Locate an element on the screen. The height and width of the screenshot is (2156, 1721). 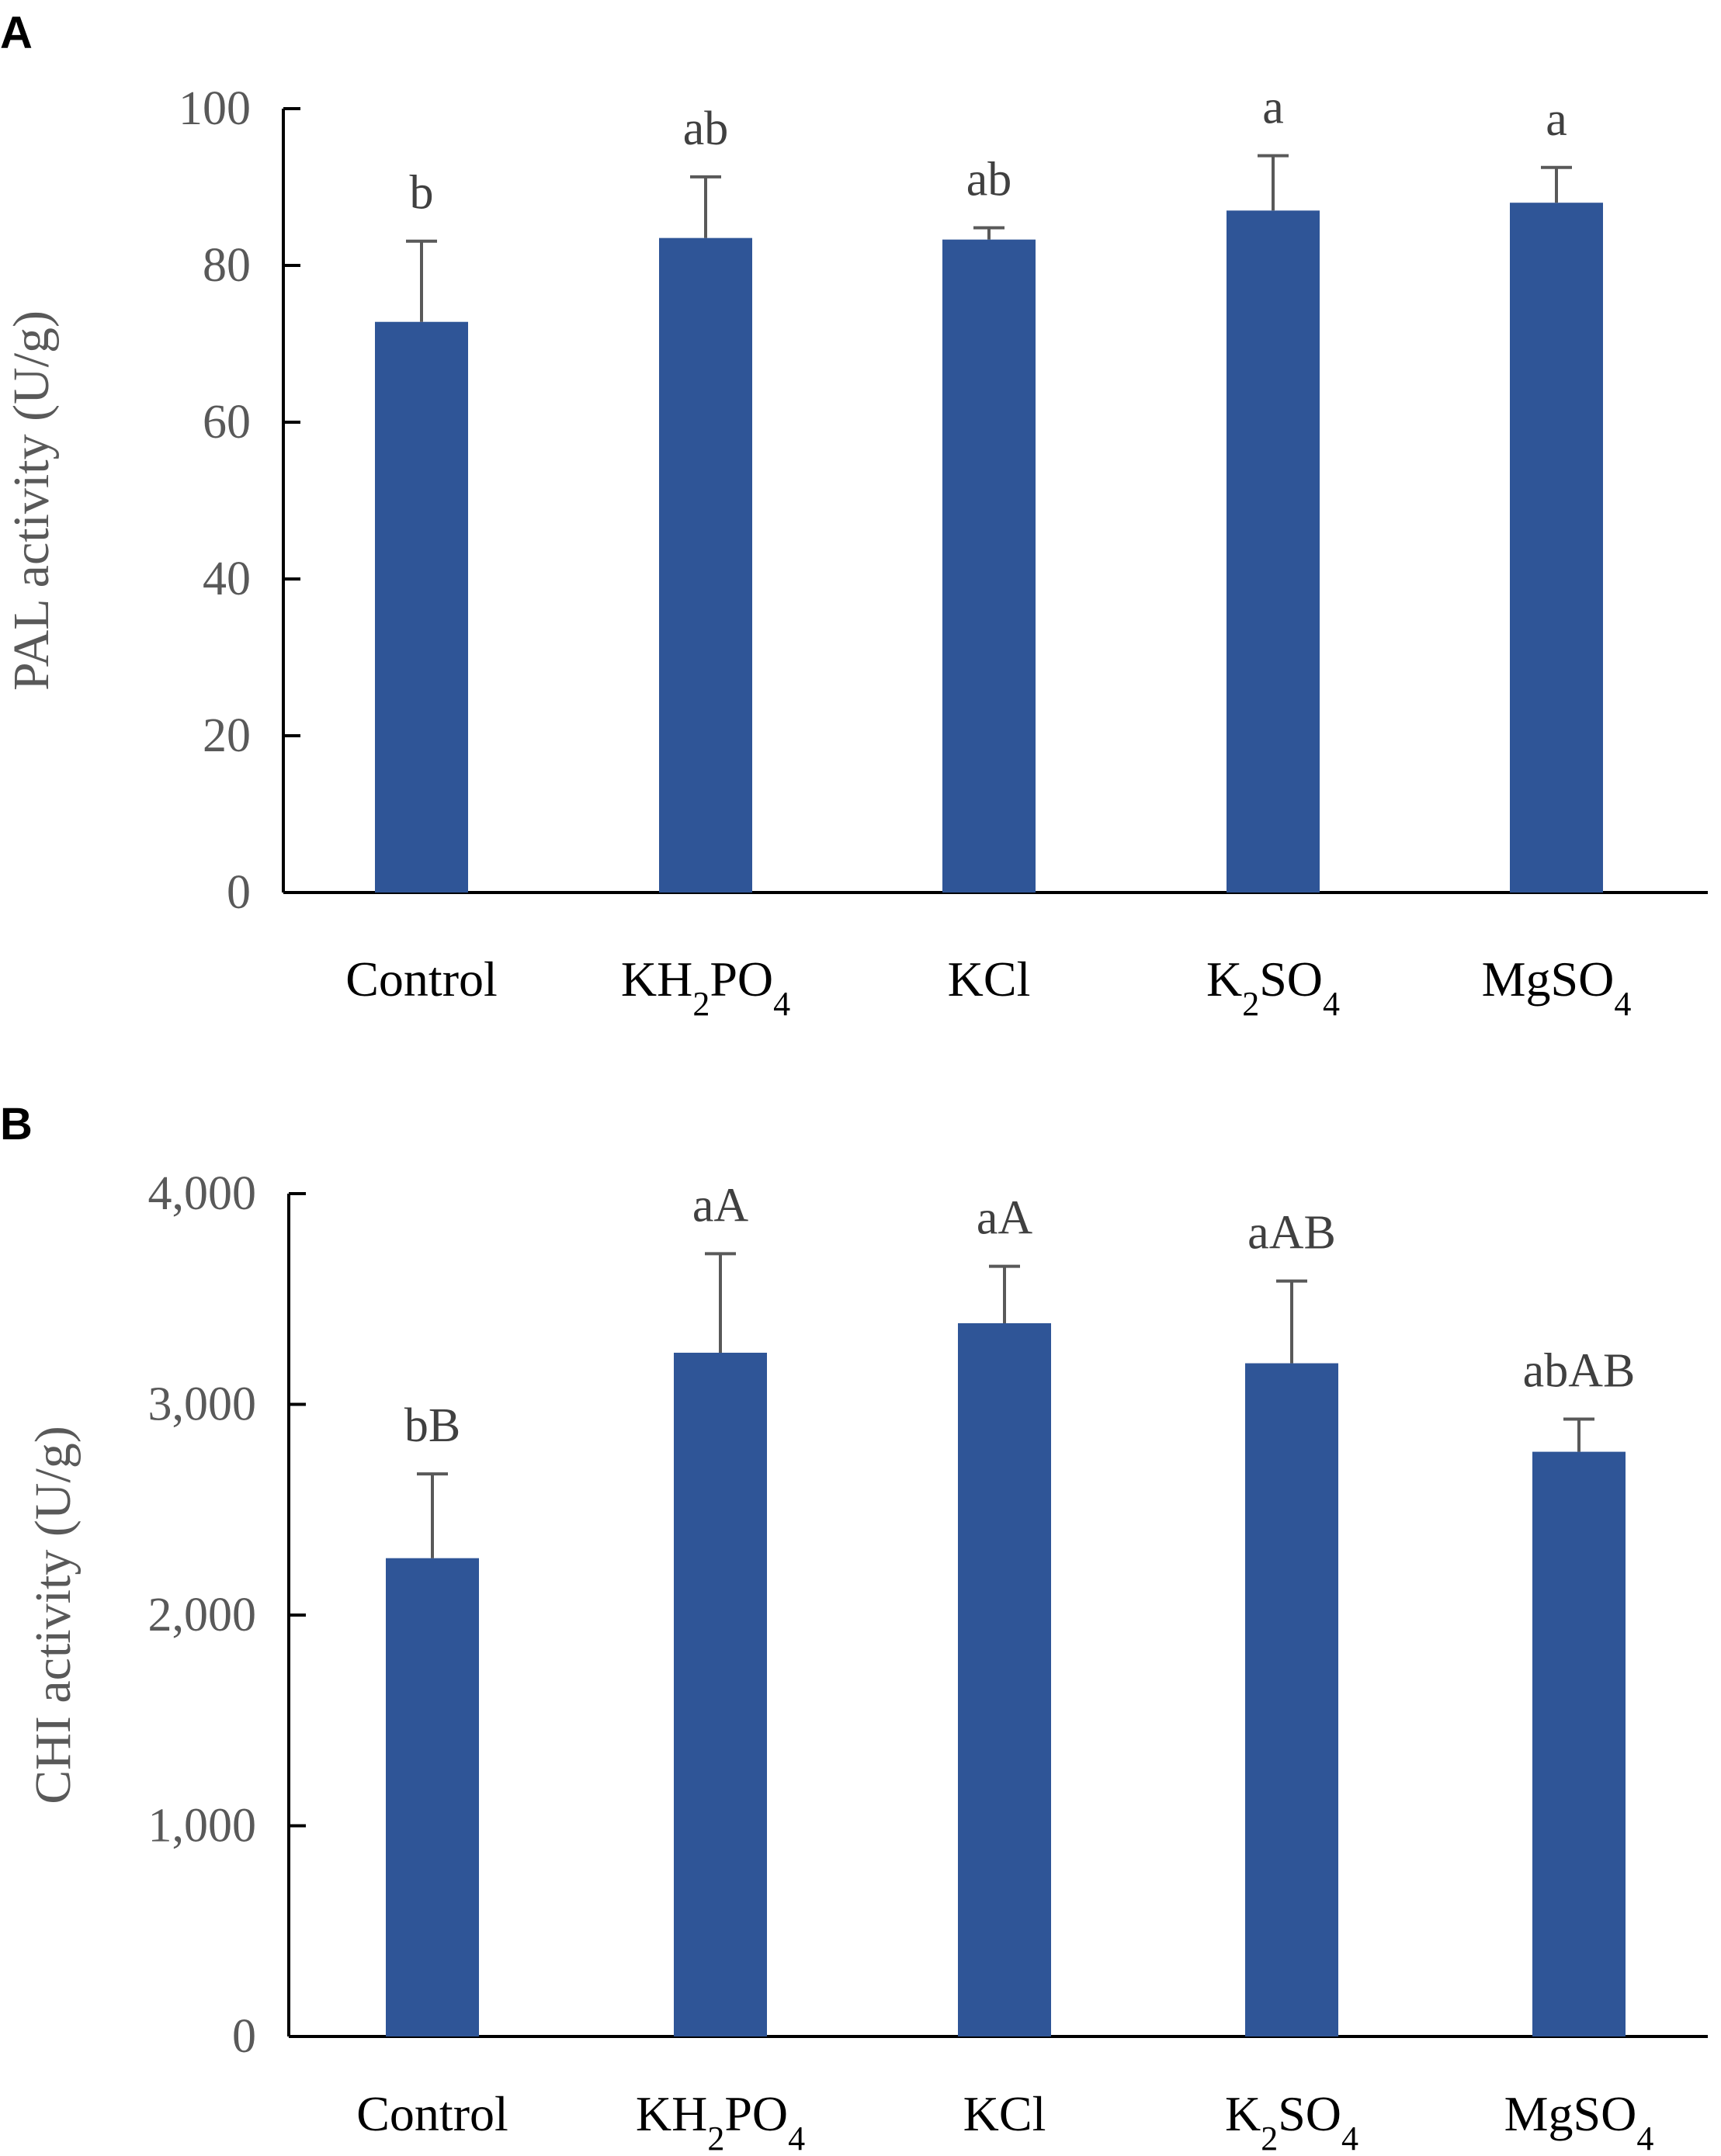
panel-a-bar-control is located at coordinates (421, 607).